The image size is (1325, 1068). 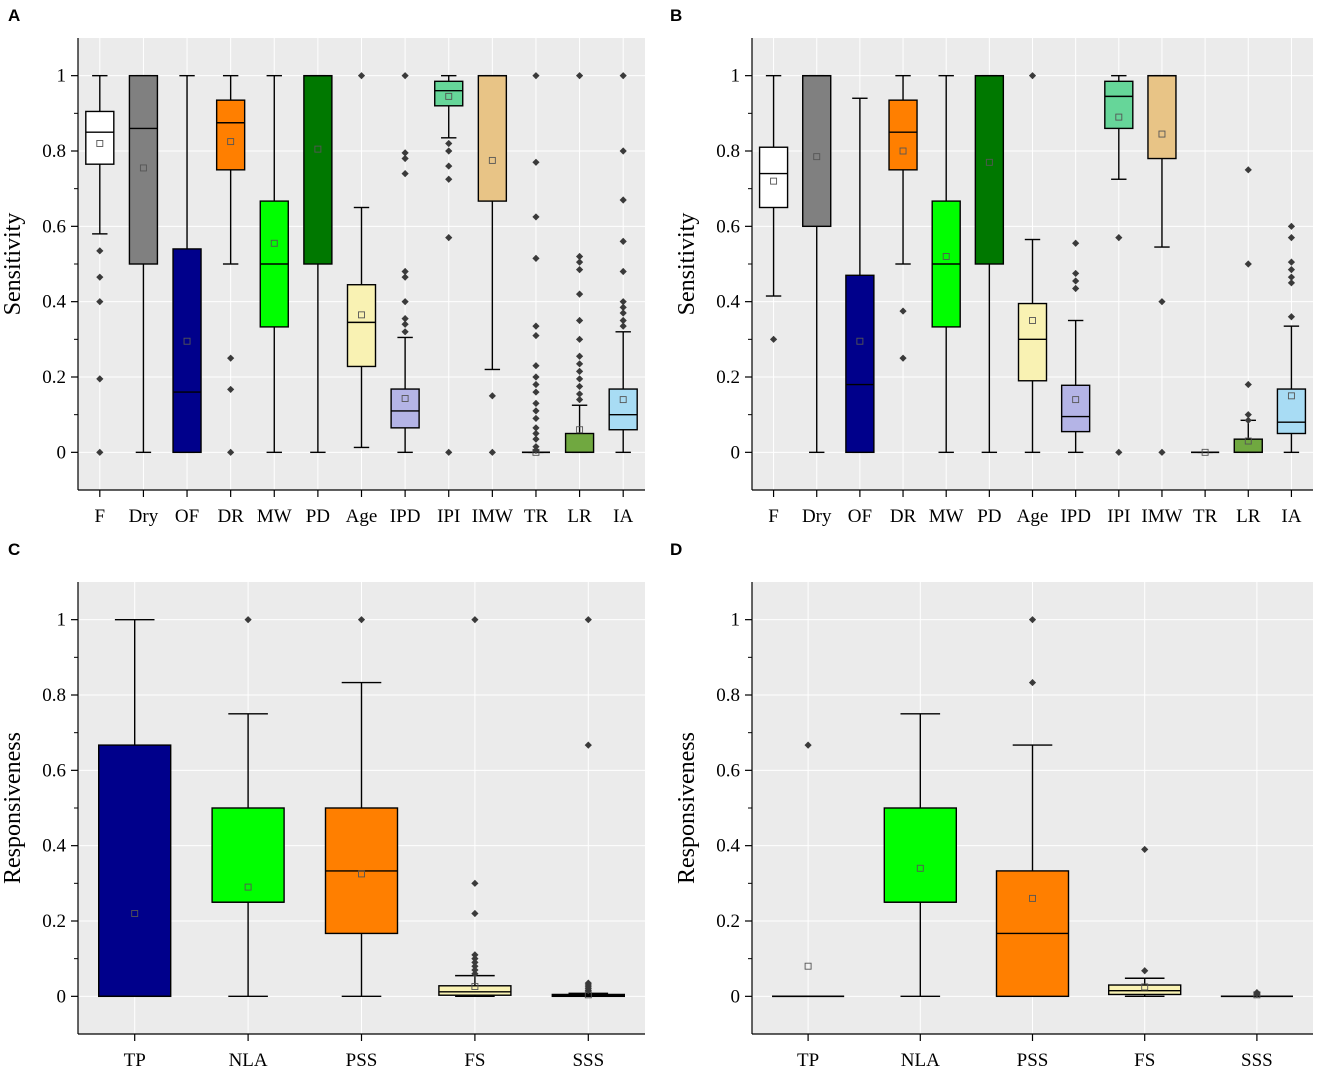 I want to click on box-dr, so click(x=230, y=265).